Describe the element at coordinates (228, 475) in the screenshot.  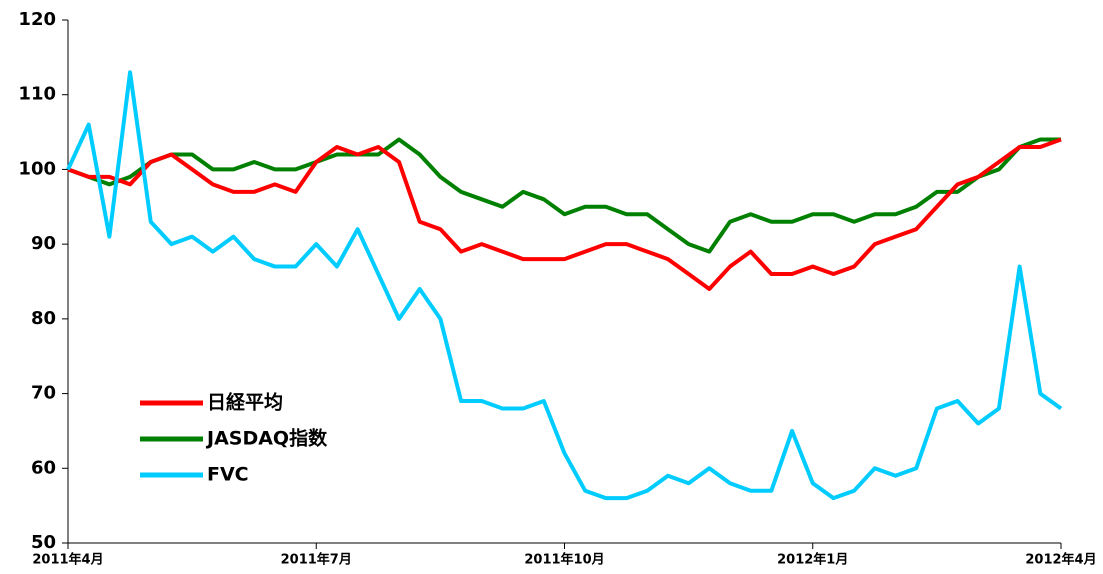
I see `legend-label: FVC` at that location.